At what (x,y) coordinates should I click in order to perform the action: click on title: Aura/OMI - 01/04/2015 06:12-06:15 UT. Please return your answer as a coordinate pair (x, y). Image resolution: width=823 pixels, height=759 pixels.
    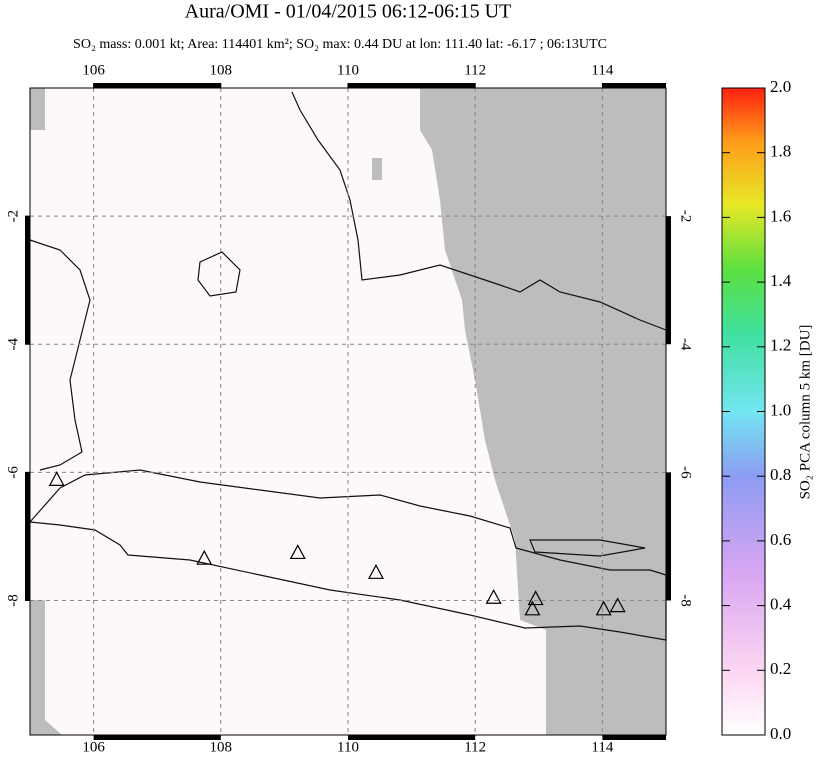
    Looking at the image, I should click on (348, 12).